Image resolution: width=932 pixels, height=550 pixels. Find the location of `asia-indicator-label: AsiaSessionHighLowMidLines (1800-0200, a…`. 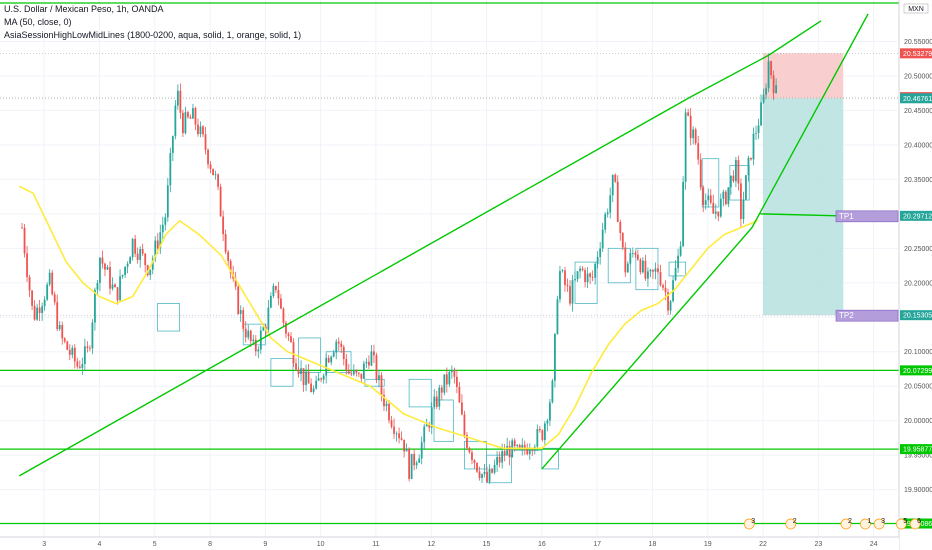

asia-indicator-label: AsiaSessionHighLowMidLines (1800-0200, a… is located at coordinates (153, 35).